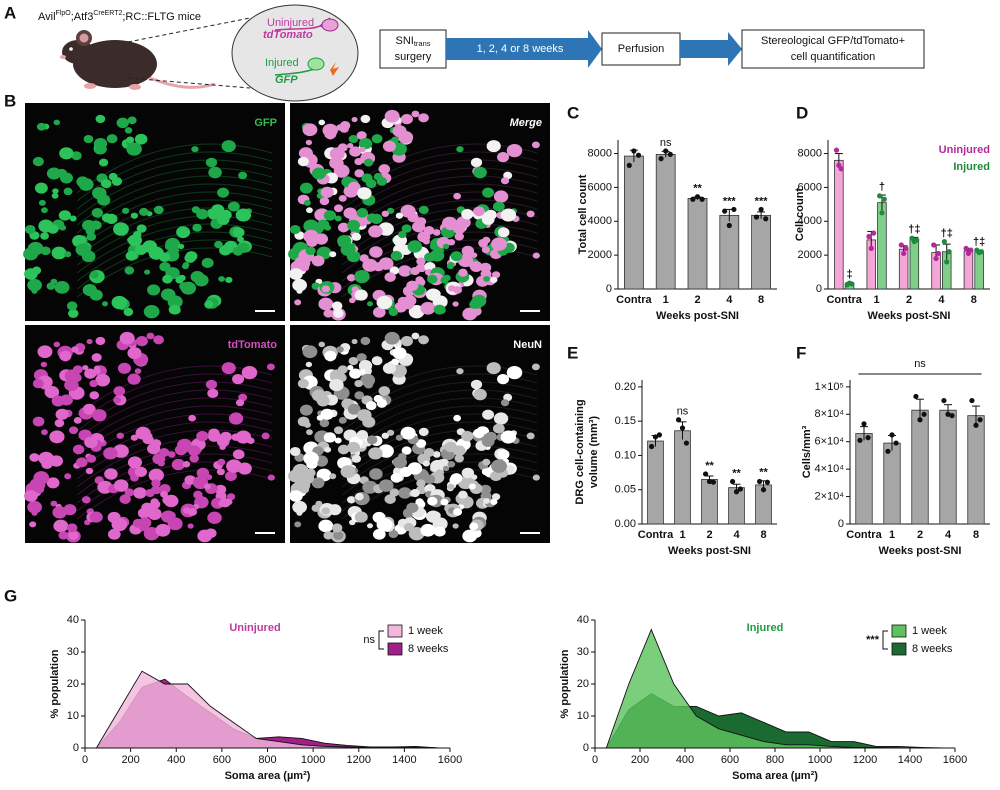 Image resolution: width=1000 pixels, height=790 pixels. What do you see at coordinates (909, 300) in the screenshot?
I see `x-tick-label: 2` at bounding box center [909, 300].